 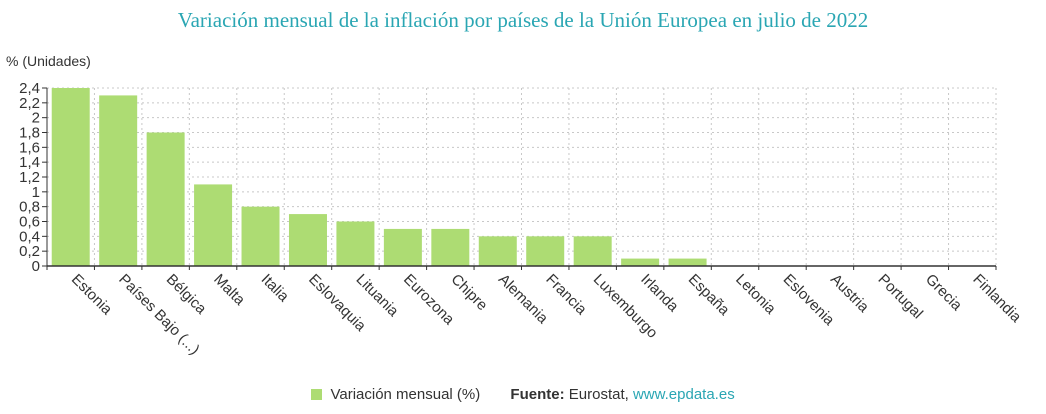 I want to click on x-tick-label: Italia, so click(x=275, y=288).